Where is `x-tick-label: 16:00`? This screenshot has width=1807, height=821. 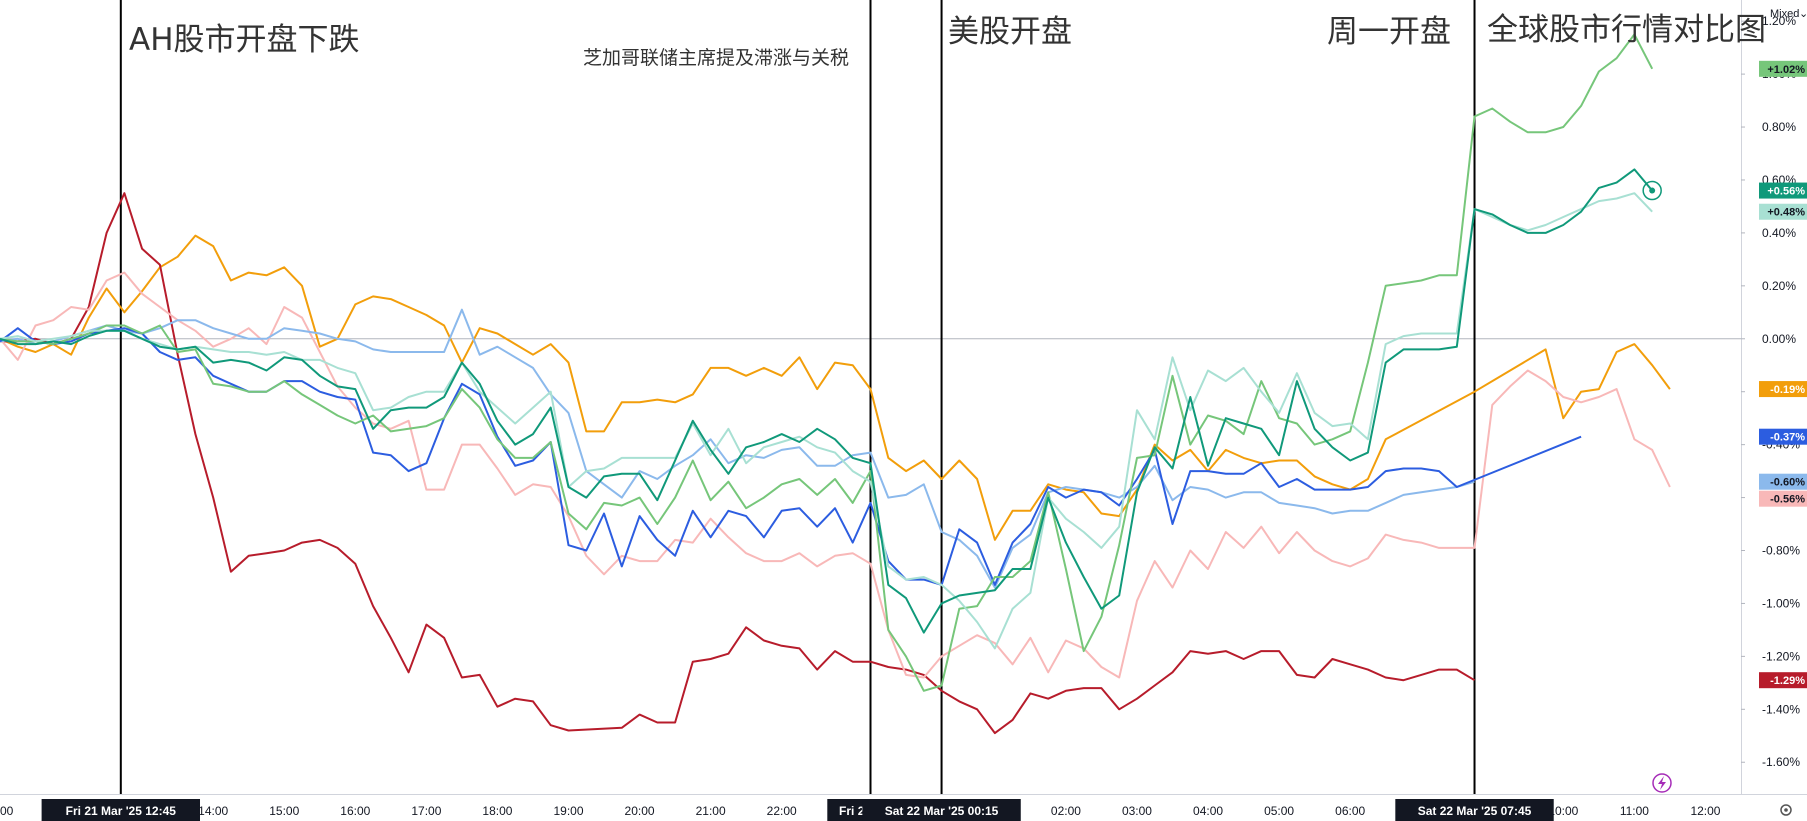 x-tick-label: 16:00 is located at coordinates (355, 811).